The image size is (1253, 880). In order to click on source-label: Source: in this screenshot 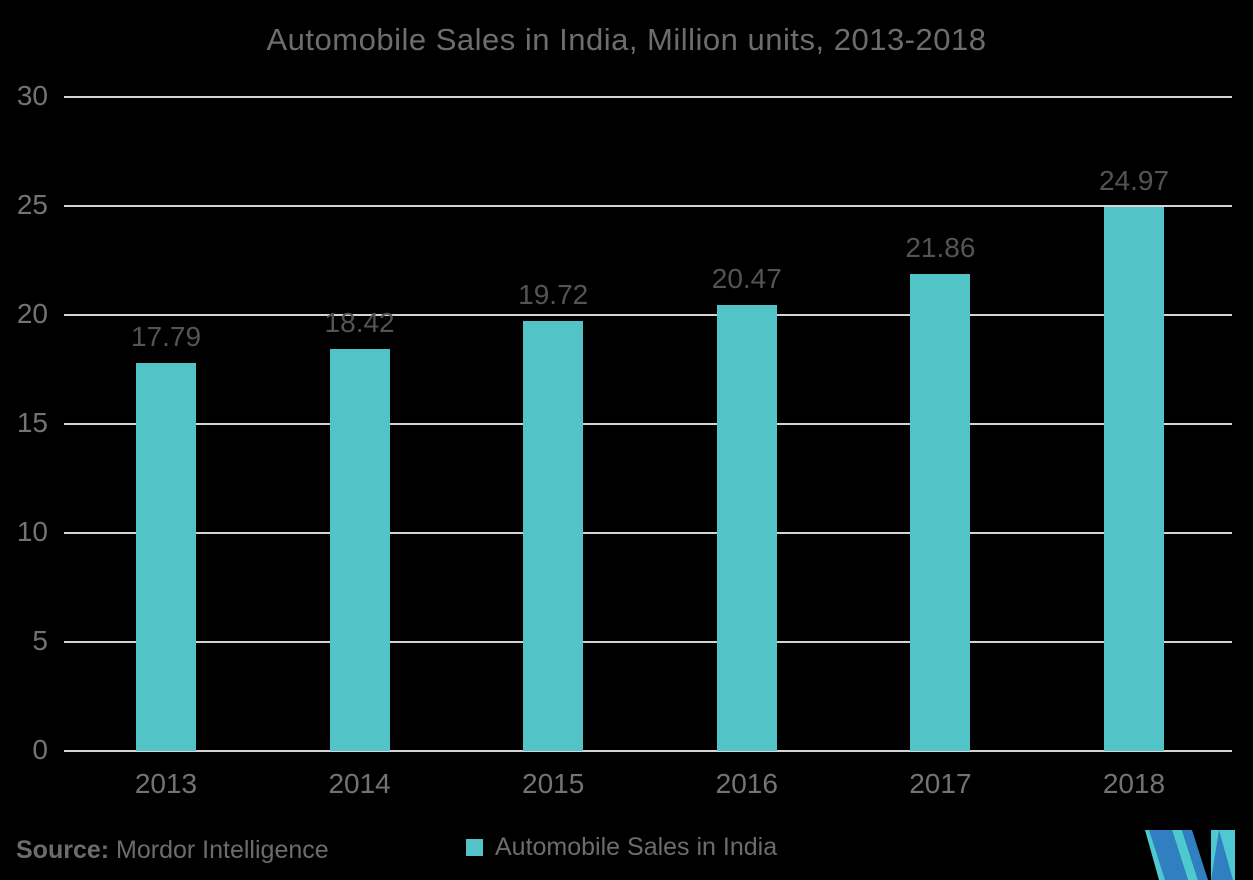, I will do `click(63, 850)`.